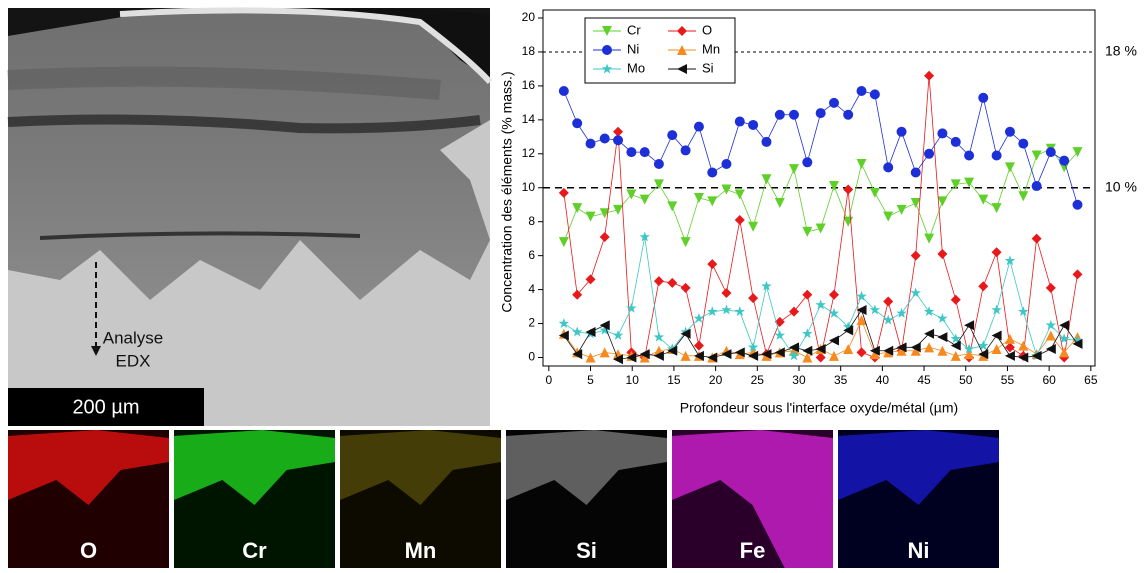 This screenshot has width=1145, height=573. I want to click on map-background, so click(420, 499).